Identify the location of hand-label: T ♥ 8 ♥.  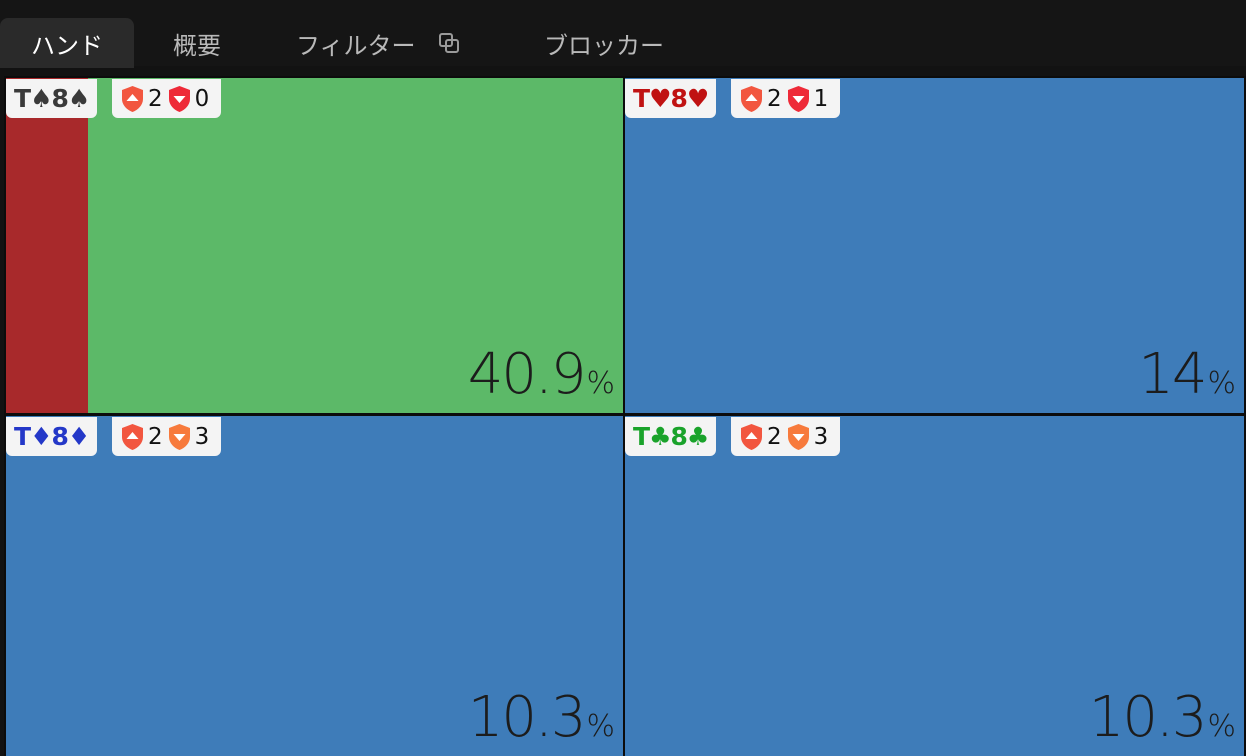
(671, 98).